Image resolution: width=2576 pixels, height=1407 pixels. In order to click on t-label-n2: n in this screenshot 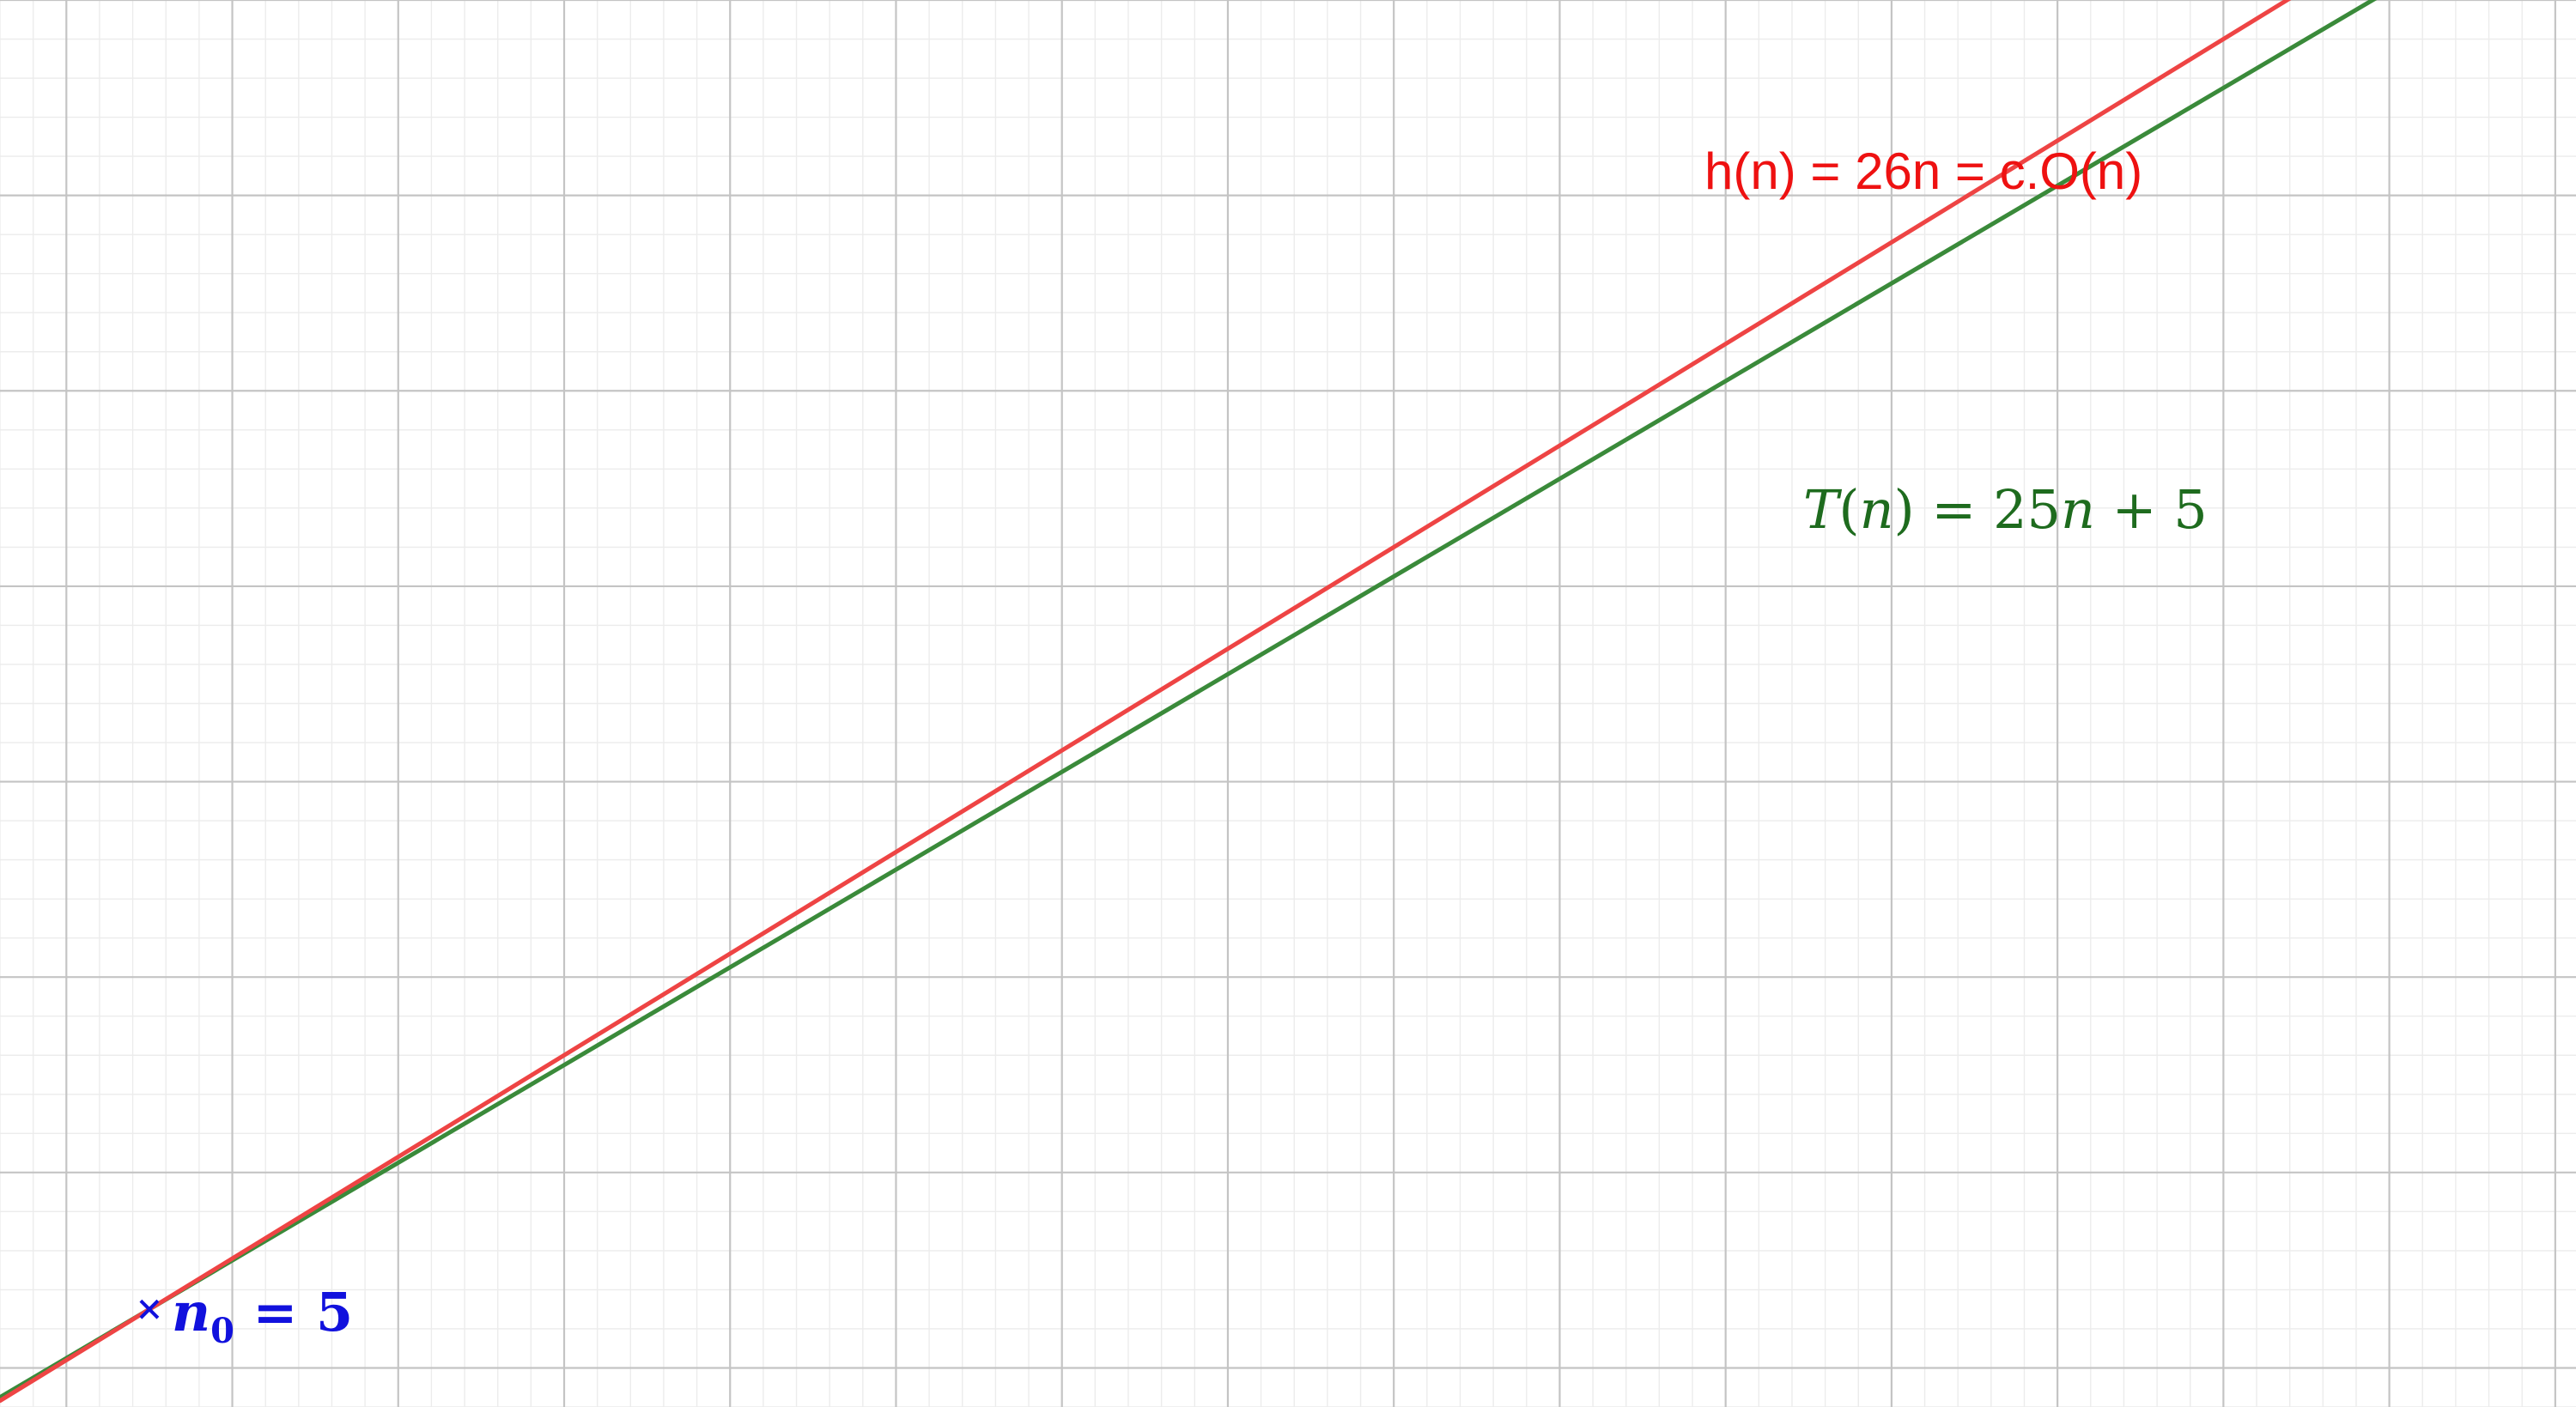, I will do `click(2078, 509)`.